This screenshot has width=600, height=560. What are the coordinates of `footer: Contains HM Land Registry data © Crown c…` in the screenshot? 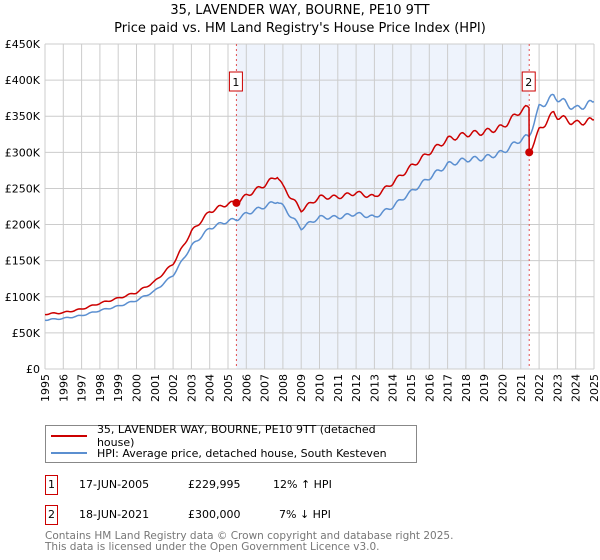 It's located at (249, 542).